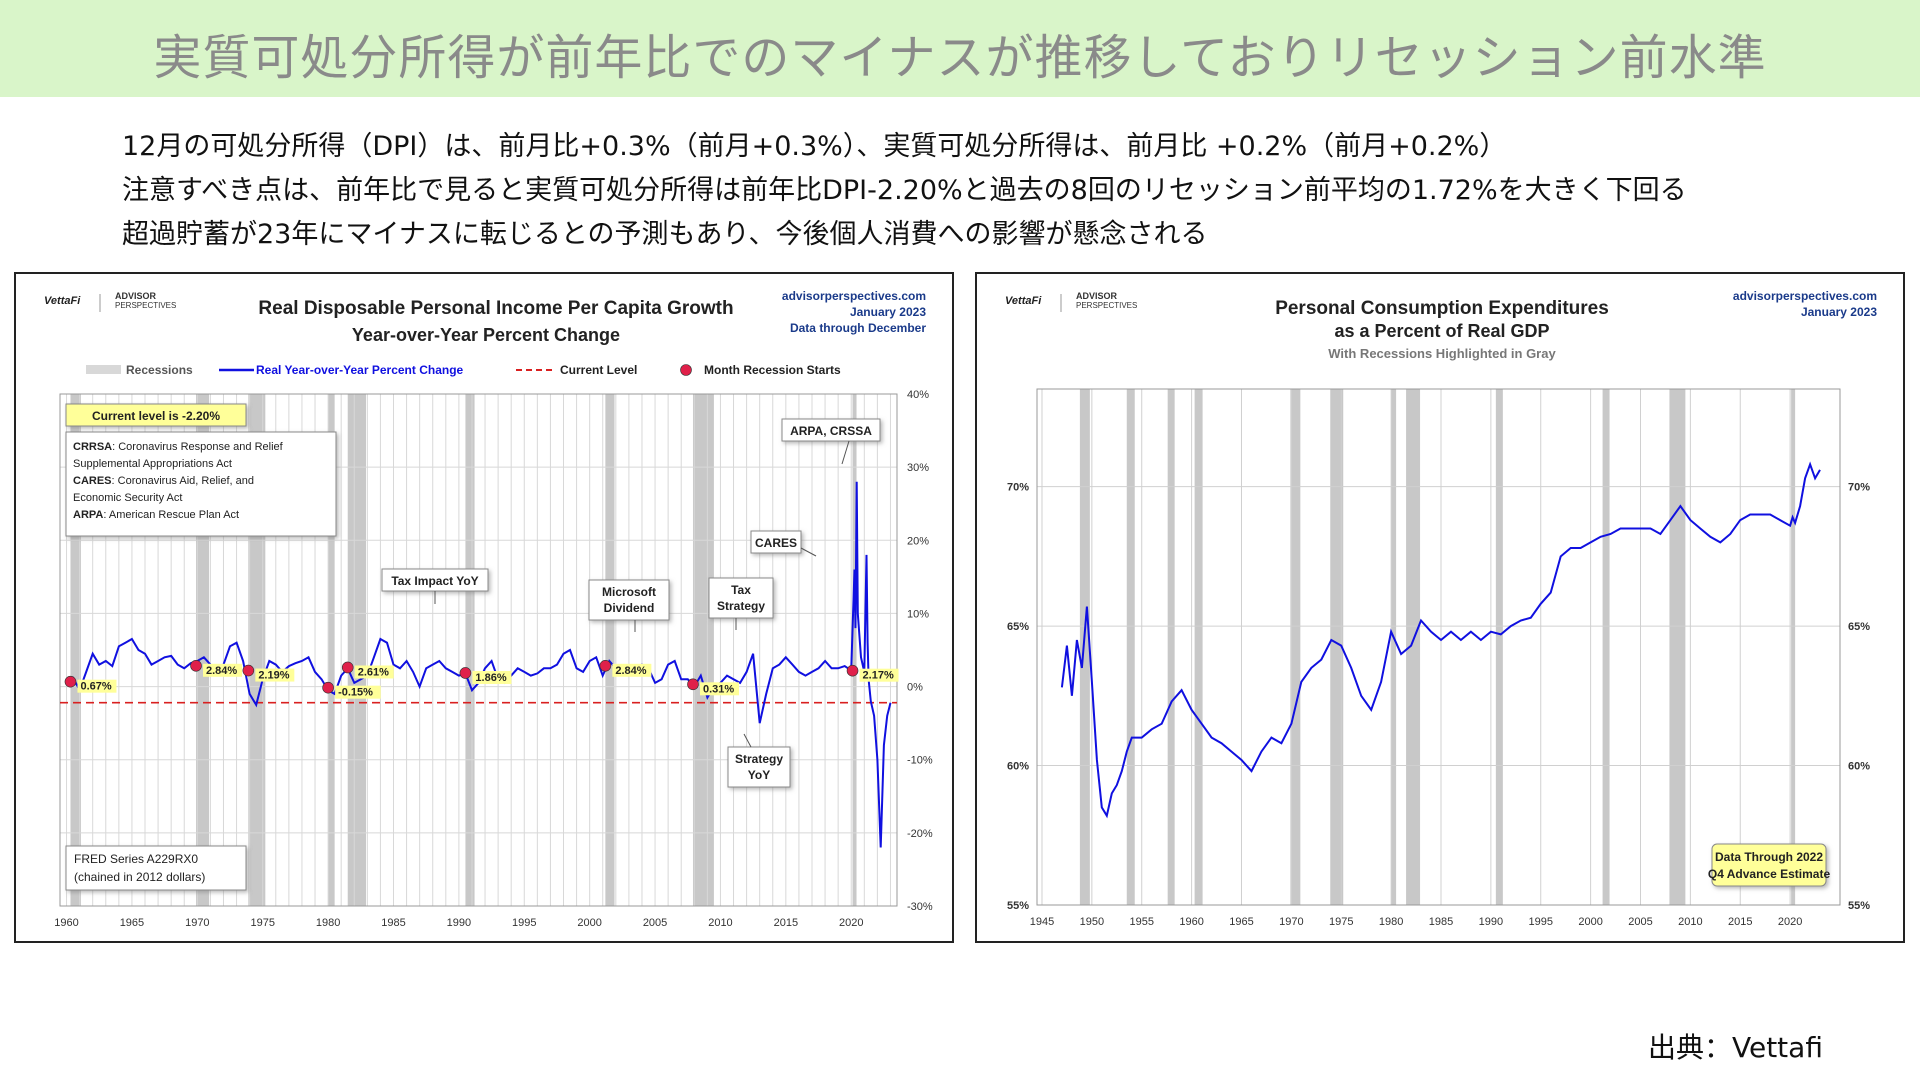 The width and height of the screenshot is (1920, 1080). What do you see at coordinates (776, 543) in the screenshot?
I see `cares-label: CARES` at bounding box center [776, 543].